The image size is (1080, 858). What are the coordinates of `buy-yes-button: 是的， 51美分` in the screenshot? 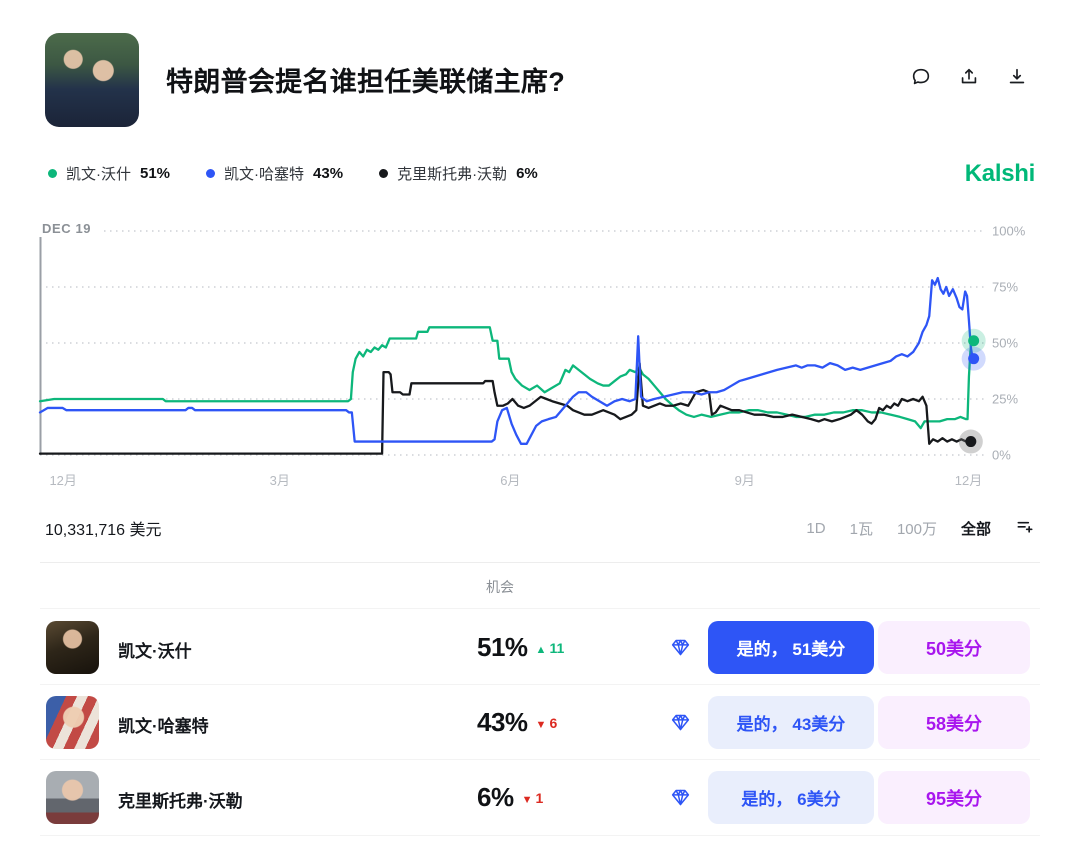 It's located at (791, 647).